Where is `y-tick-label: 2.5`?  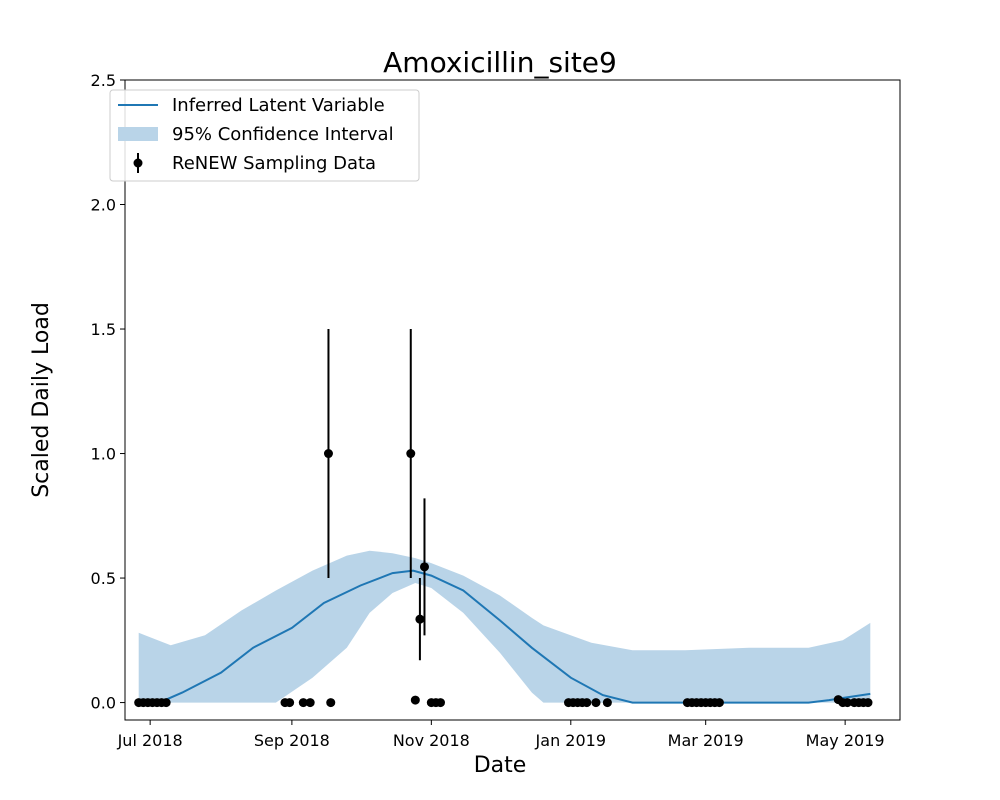
y-tick-label: 2.5 is located at coordinates (103, 80).